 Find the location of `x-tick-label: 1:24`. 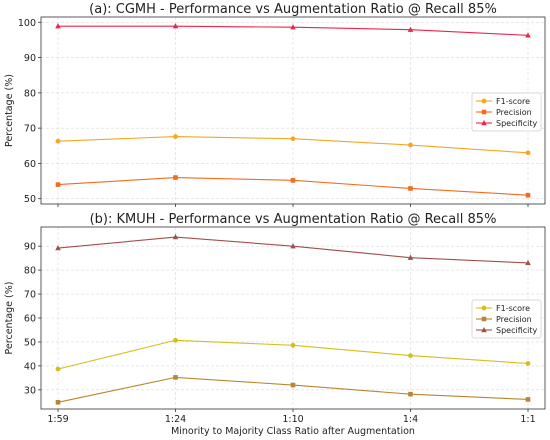

x-tick-label: 1:24 is located at coordinates (175, 419).